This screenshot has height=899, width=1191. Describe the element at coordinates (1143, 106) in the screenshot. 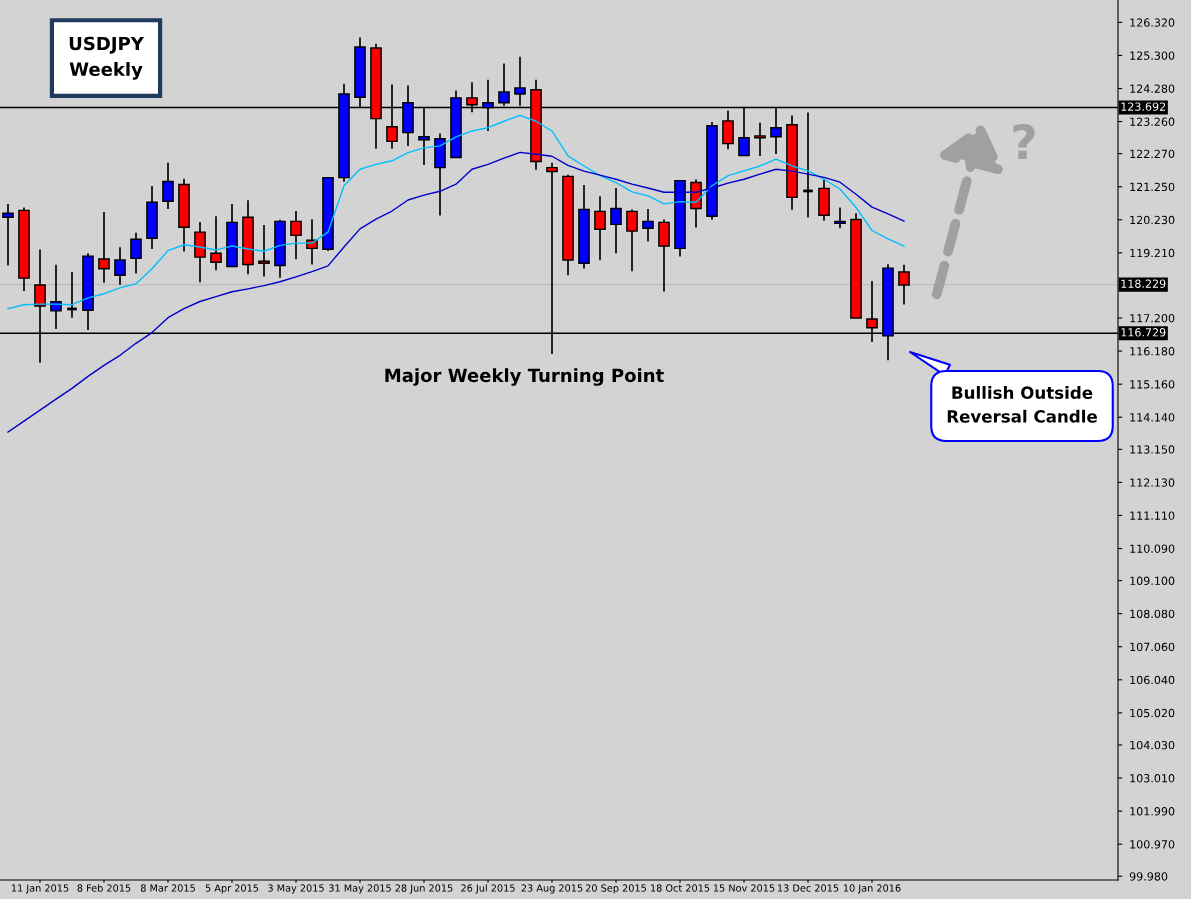

I see `ref-line-label: 123.692` at that location.